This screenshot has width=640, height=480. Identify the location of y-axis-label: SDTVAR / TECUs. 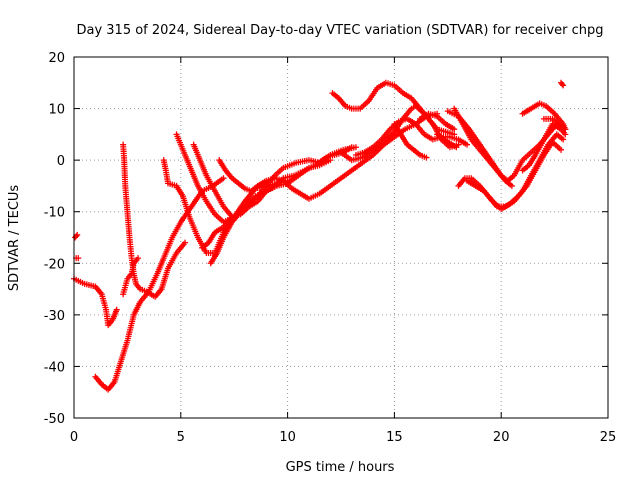
(14, 238).